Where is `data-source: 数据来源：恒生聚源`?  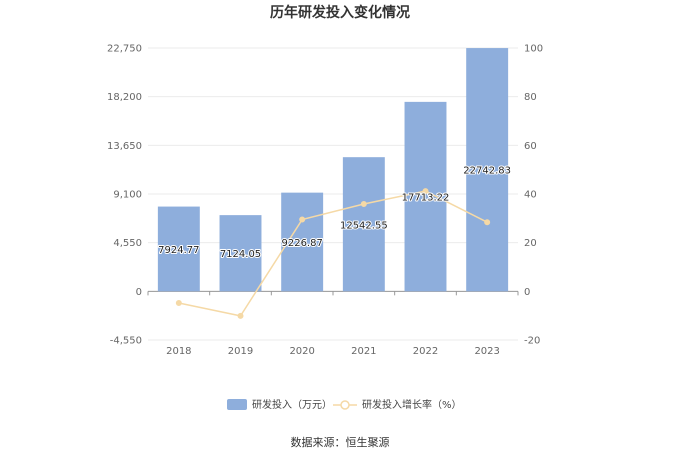 data-source: 数据来源：恒生聚源 is located at coordinates (340, 442).